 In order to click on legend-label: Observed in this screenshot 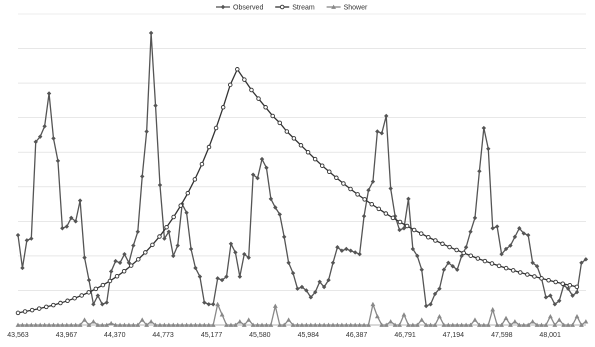, I will do `click(248, 8)`.